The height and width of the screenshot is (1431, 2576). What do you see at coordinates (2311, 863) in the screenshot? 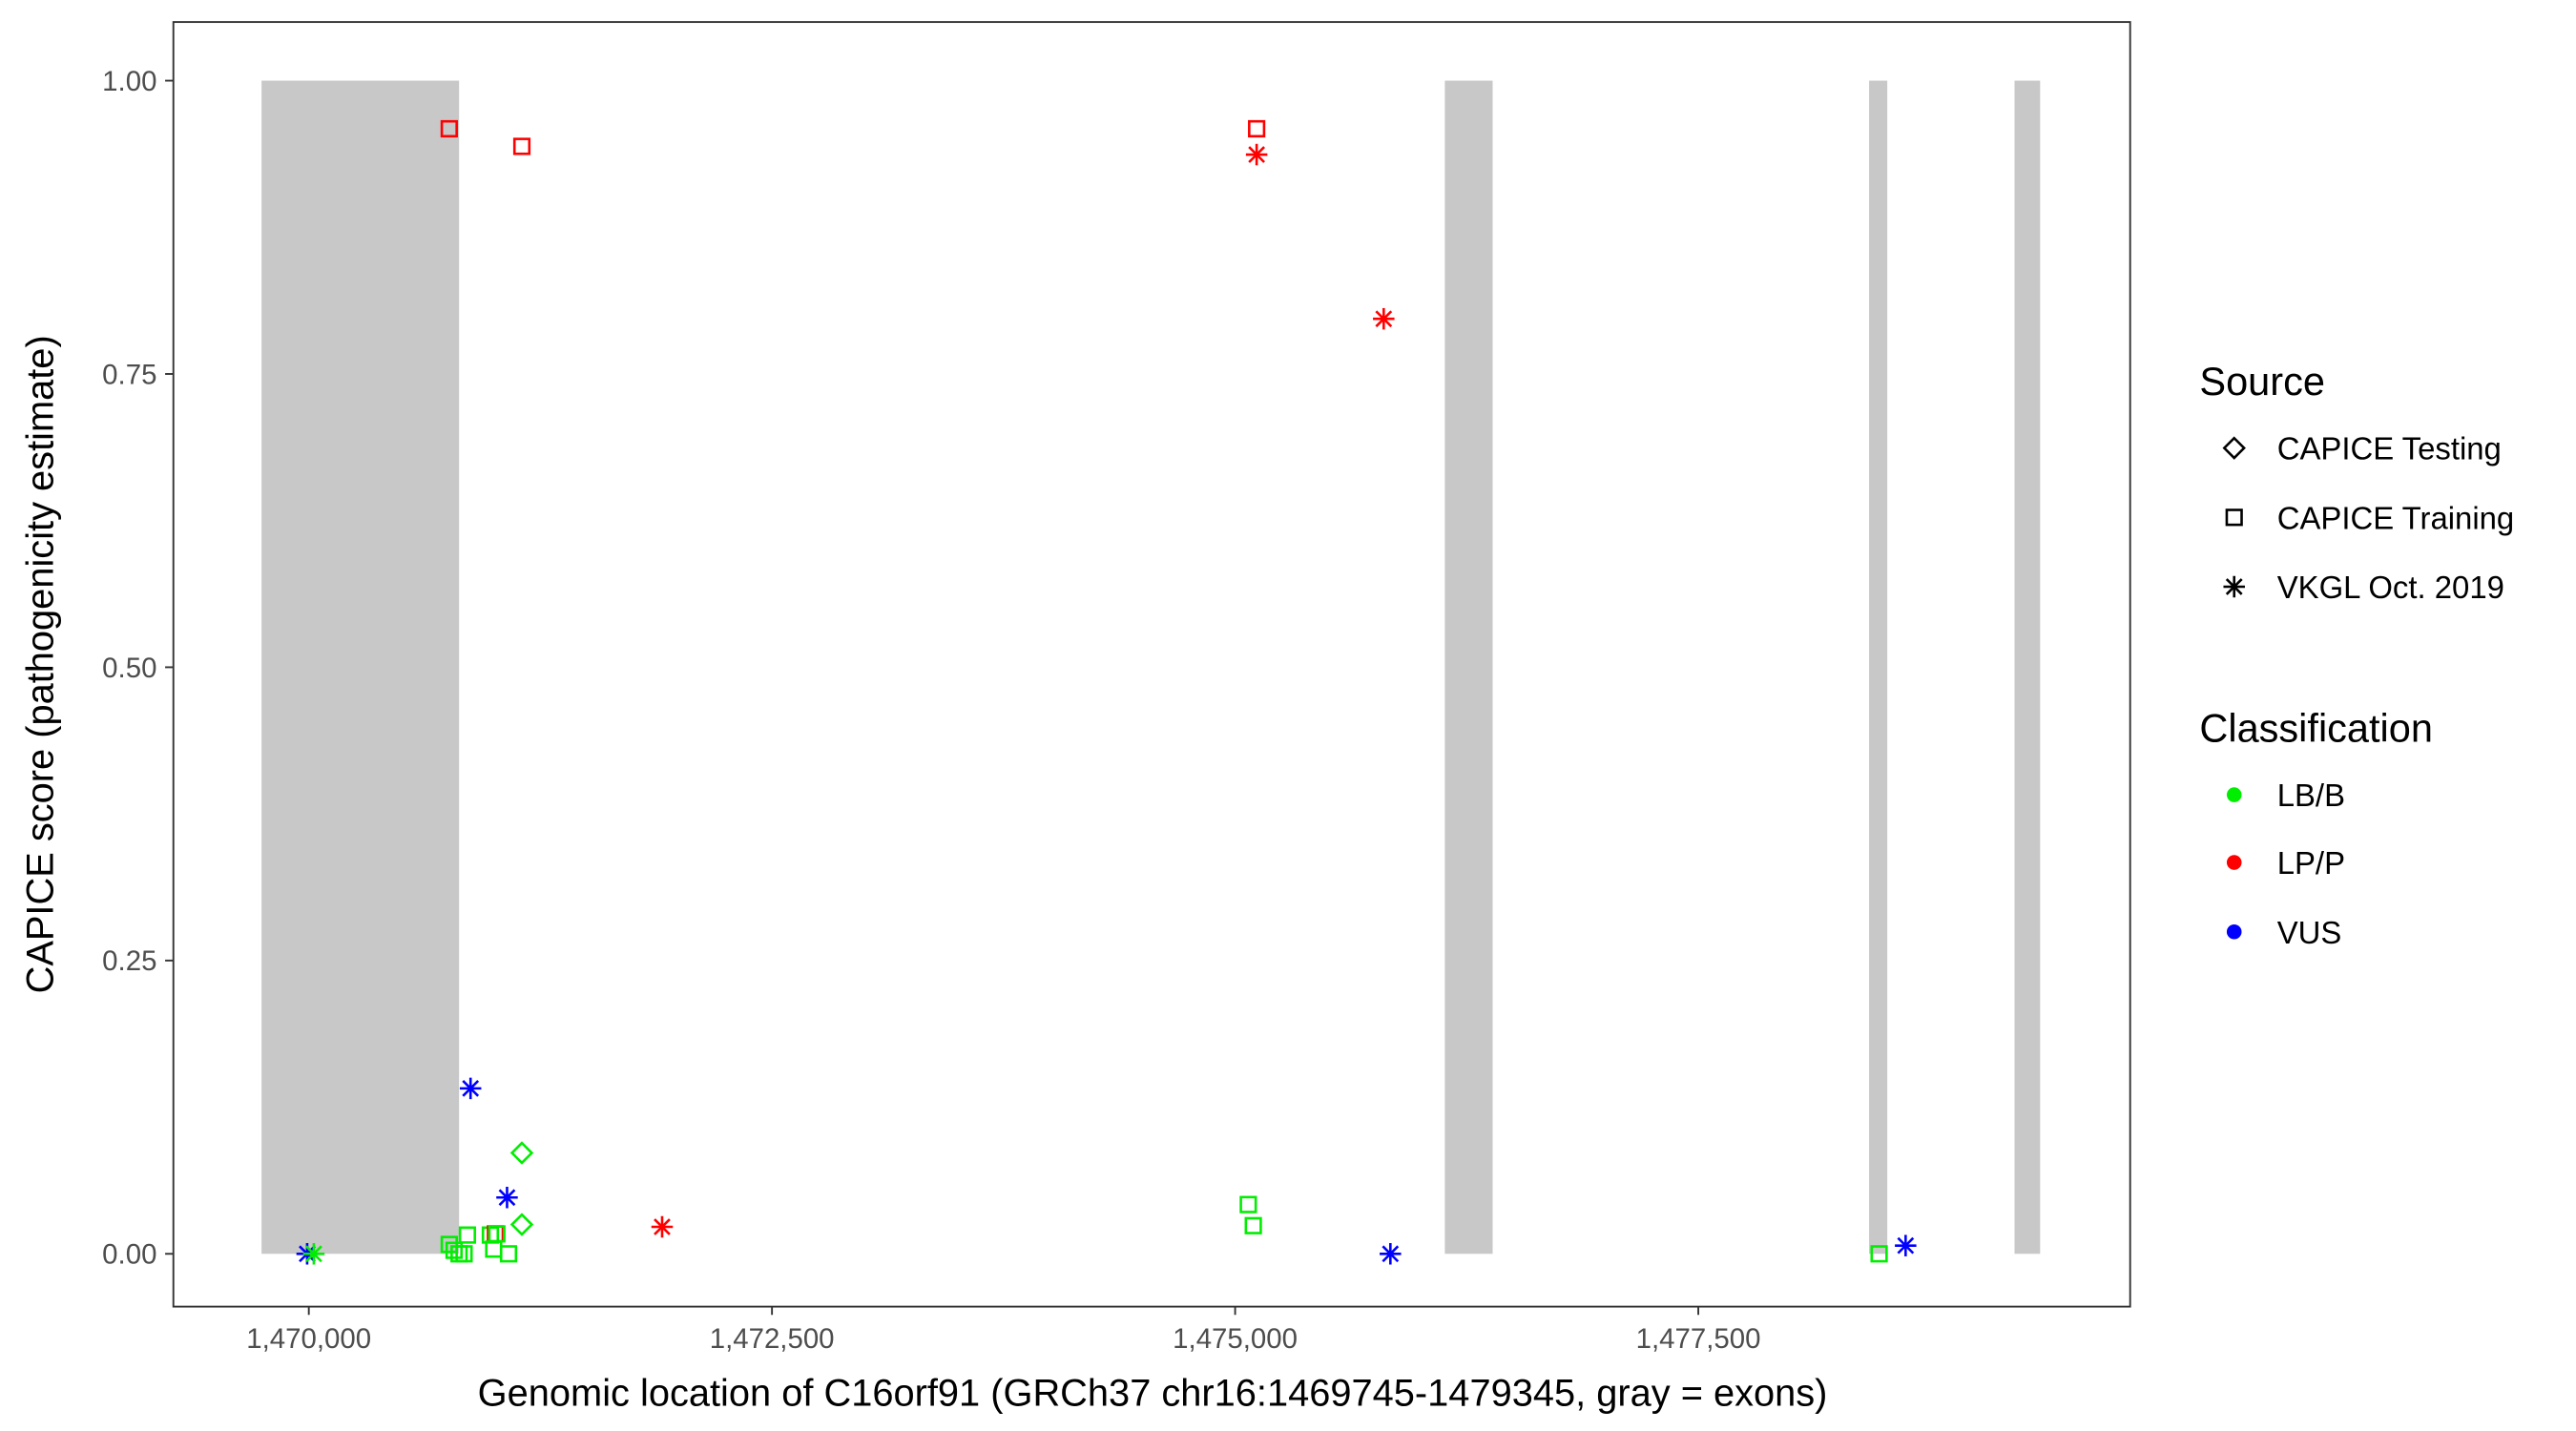
I see `legend-label: LP/P` at bounding box center [2311, 863].